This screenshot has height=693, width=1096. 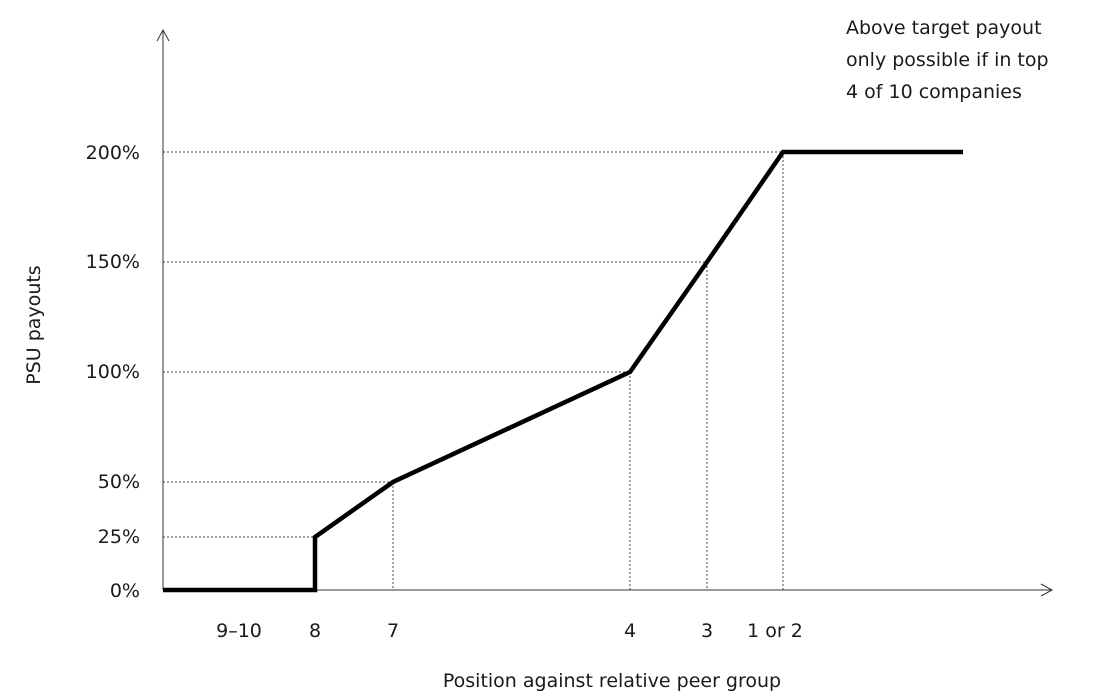 I want to click on x-axis-arrow-icon, so click(x=1047, y=590).